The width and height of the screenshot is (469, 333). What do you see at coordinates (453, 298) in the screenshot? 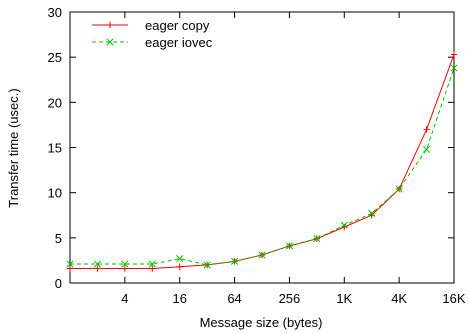
I see `x-tick-label: 16K` at bounding box center [453, 298].